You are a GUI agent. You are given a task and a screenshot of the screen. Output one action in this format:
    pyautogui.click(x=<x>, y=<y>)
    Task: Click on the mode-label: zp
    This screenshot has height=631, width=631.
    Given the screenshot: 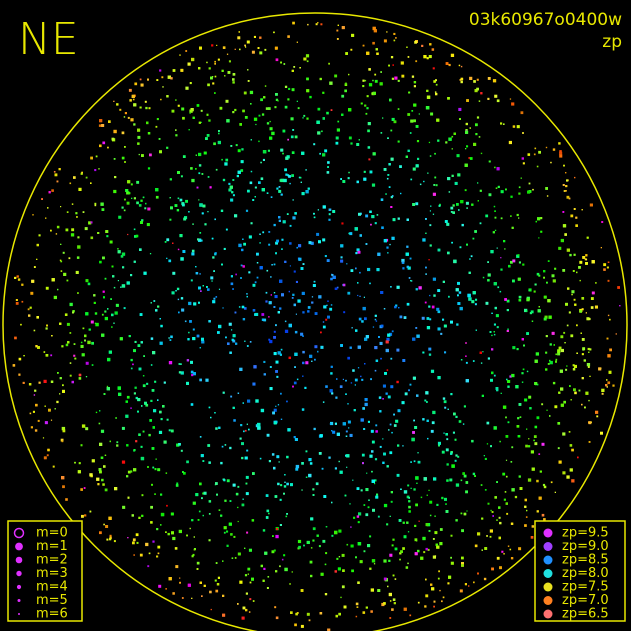 What is the action you would take?
    pyautogui.click(x=612, y=42)
    